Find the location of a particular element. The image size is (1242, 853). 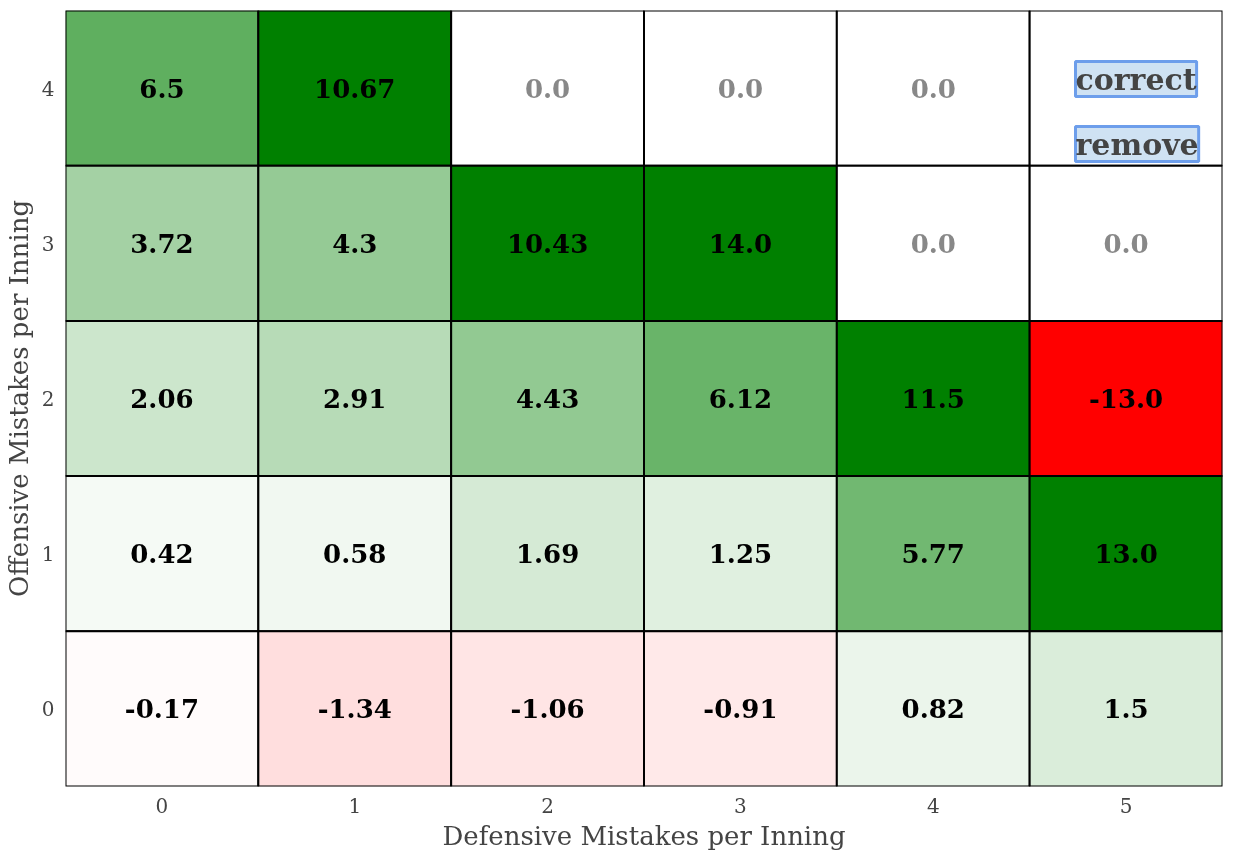

data-label: -1.34 is located at coordinates (354, 709).